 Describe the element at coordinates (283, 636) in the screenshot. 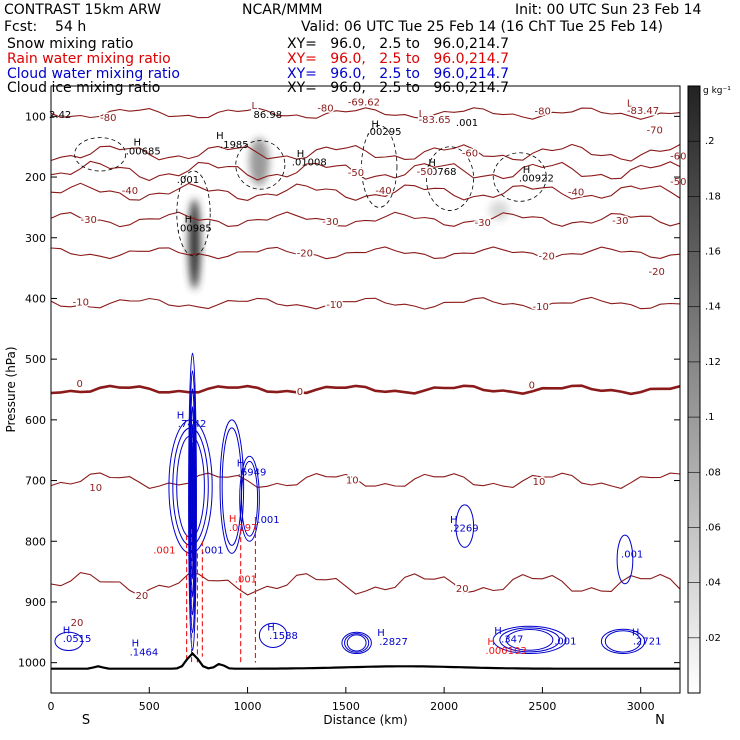

I see `contour-label: .1588` at that location.